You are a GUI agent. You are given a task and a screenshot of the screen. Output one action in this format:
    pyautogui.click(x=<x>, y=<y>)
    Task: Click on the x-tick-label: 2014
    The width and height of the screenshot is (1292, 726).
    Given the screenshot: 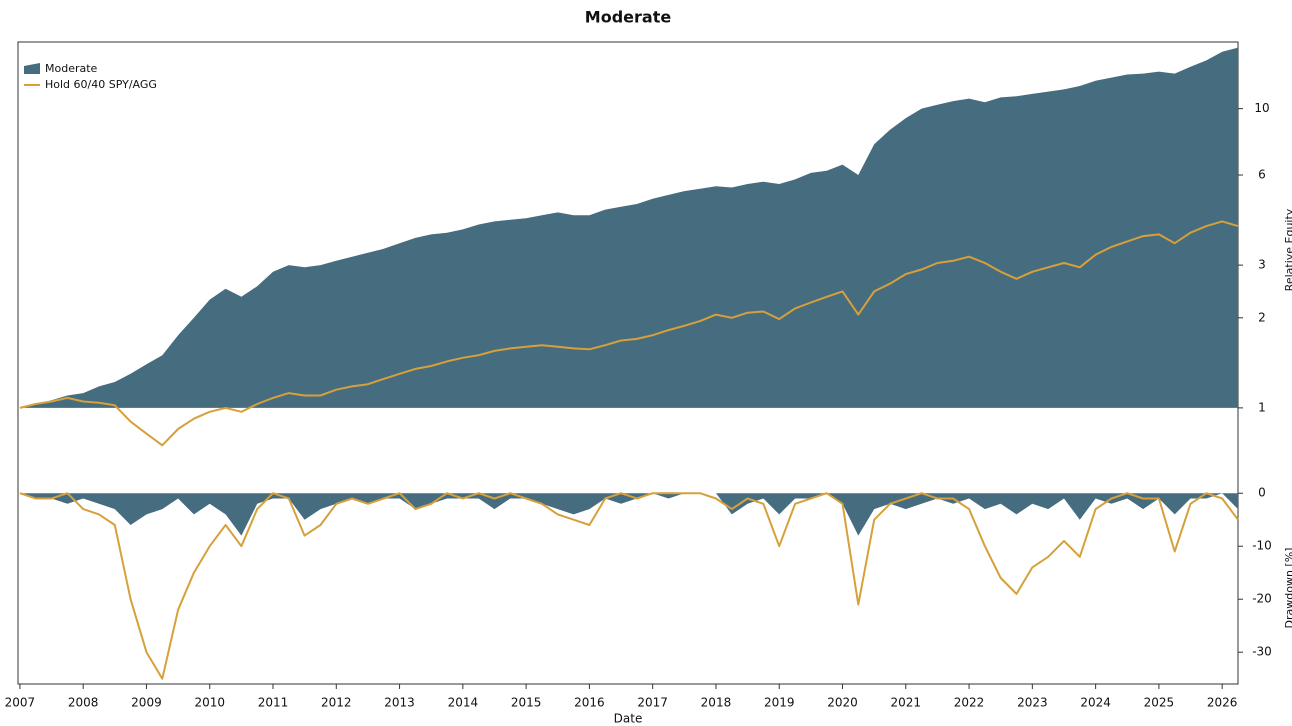 What is the action you would take?
    pyautogui.click(x=463, y=703)
    